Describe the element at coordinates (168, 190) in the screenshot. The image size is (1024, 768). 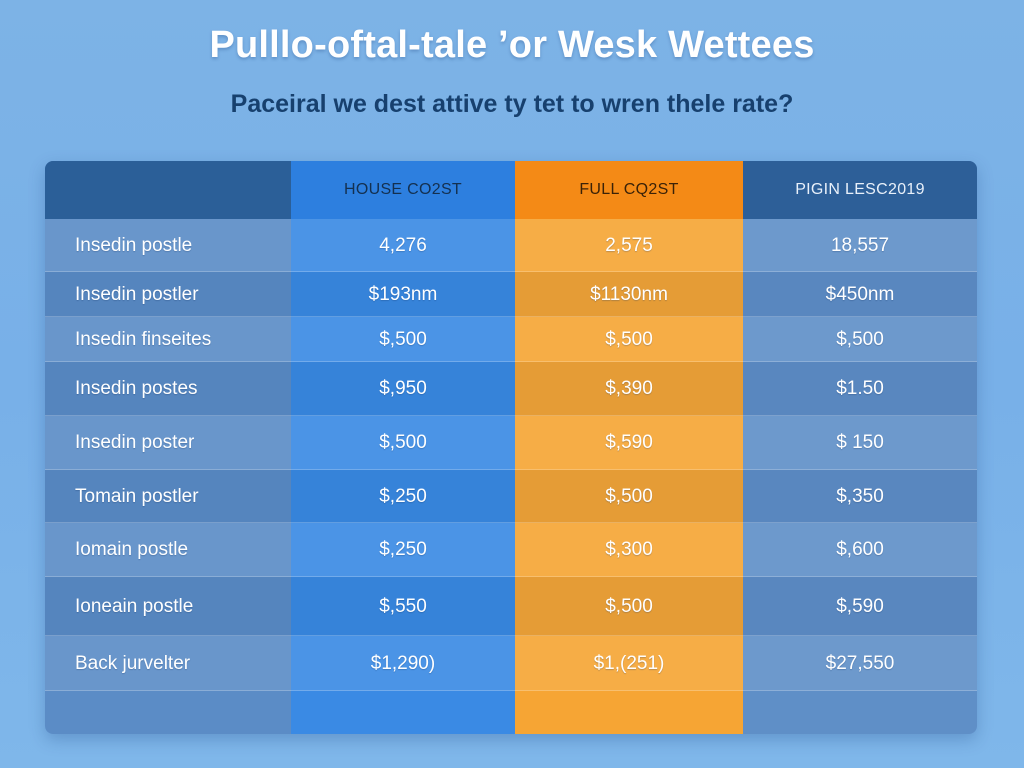
I see `header-cell-label` at that location.